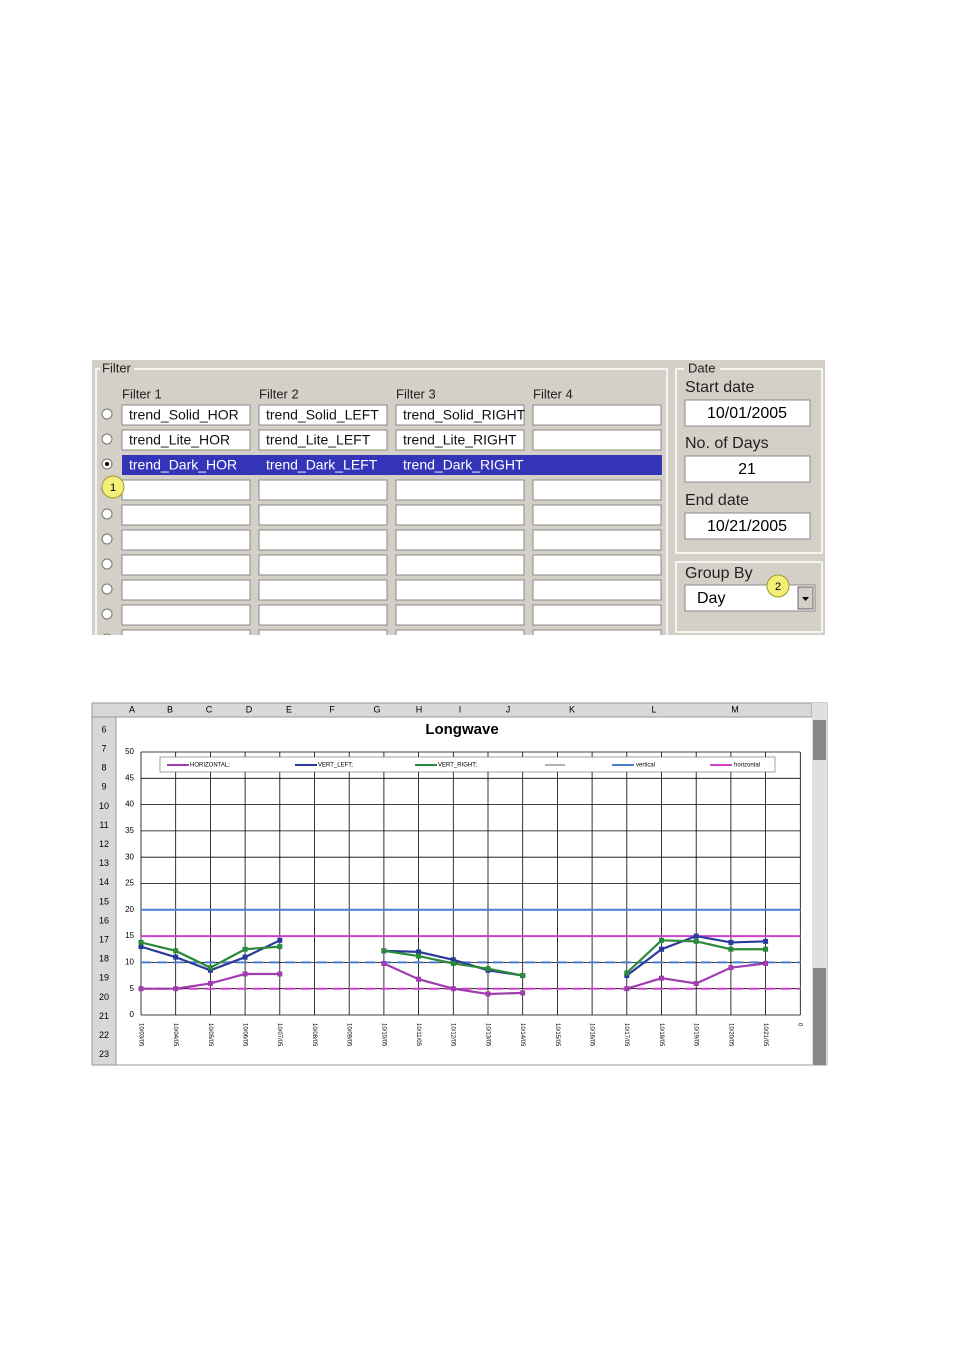 The height and width of the screenshot is (1359, 954). I want to click on legend-label: VERT_RIGHT;, so click(457, 766).